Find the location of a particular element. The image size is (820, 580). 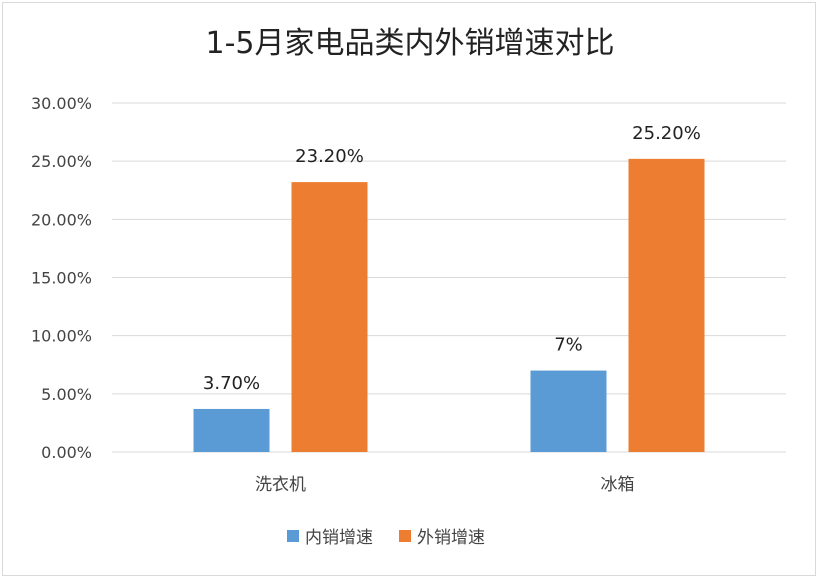

y-tick-label: 25.00% is located at coordinates (61, 161).